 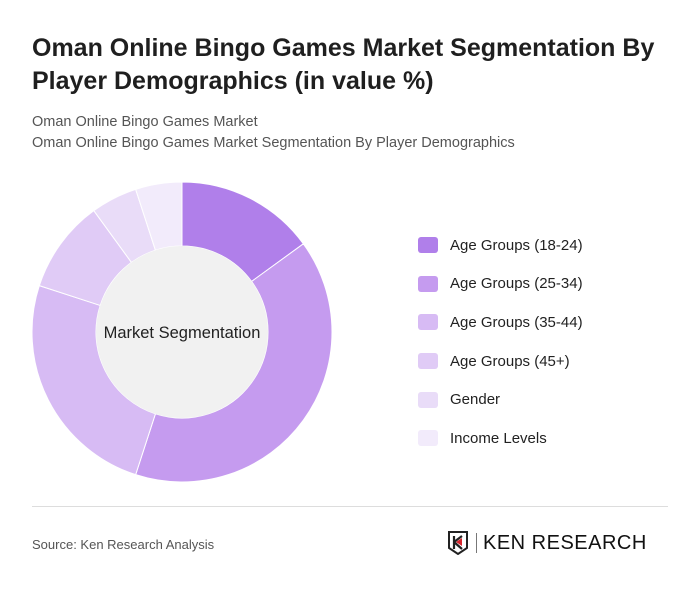 What do you see at coordinates (516, 245) in the screenshot?
I see `legend-label: Age Groups (18-24)` at bounding box center [516, 245].